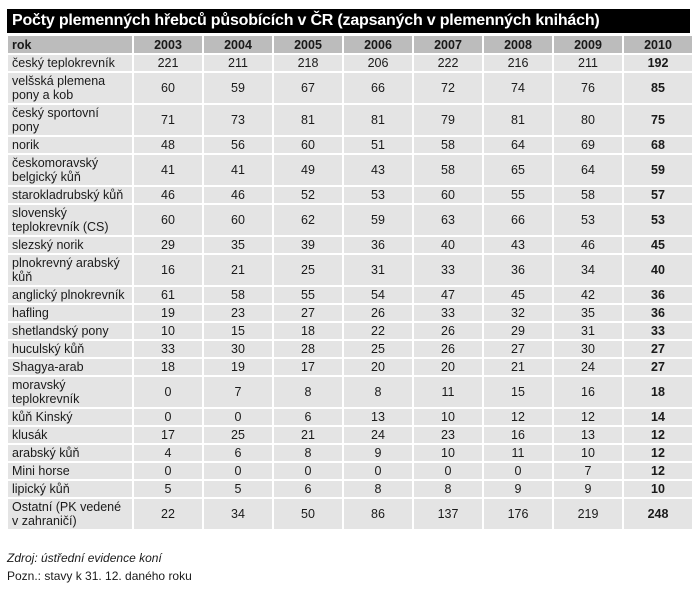  I want to click on table-row: huculský kůň 33 30 28 25 26 27 30 27, so click(350, 349).